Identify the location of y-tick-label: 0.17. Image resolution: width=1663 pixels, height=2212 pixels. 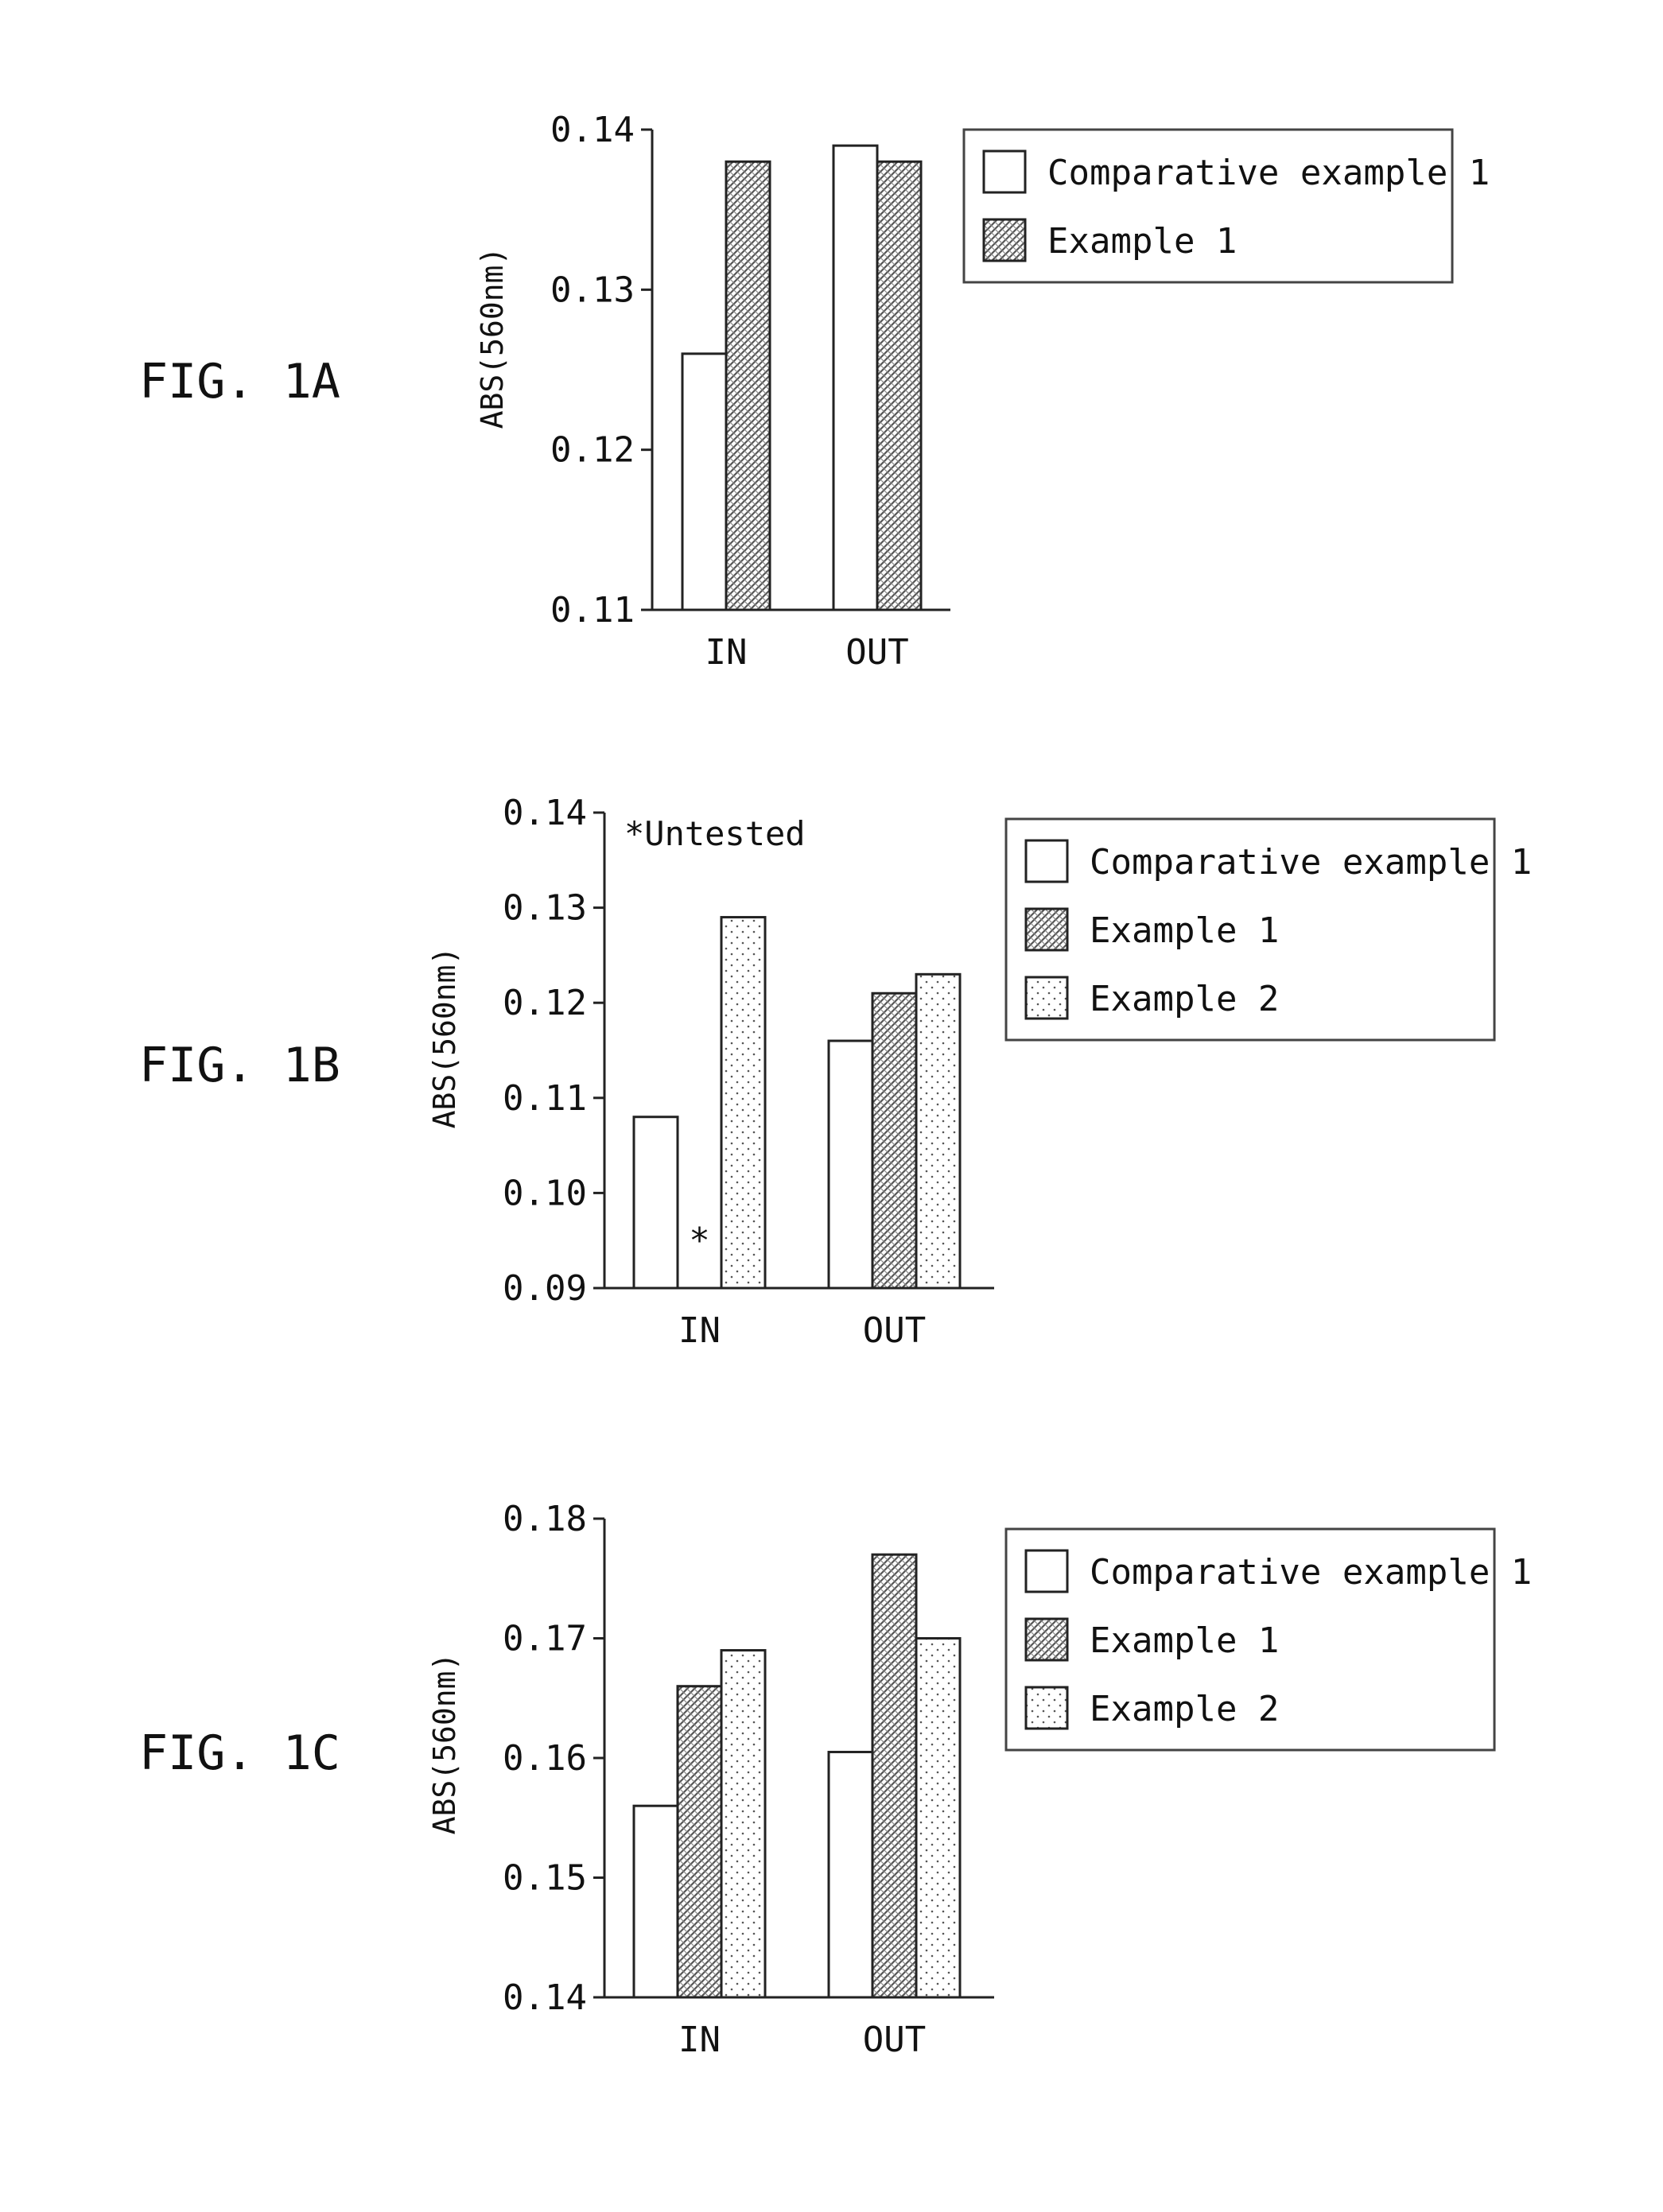
(545, 1639).